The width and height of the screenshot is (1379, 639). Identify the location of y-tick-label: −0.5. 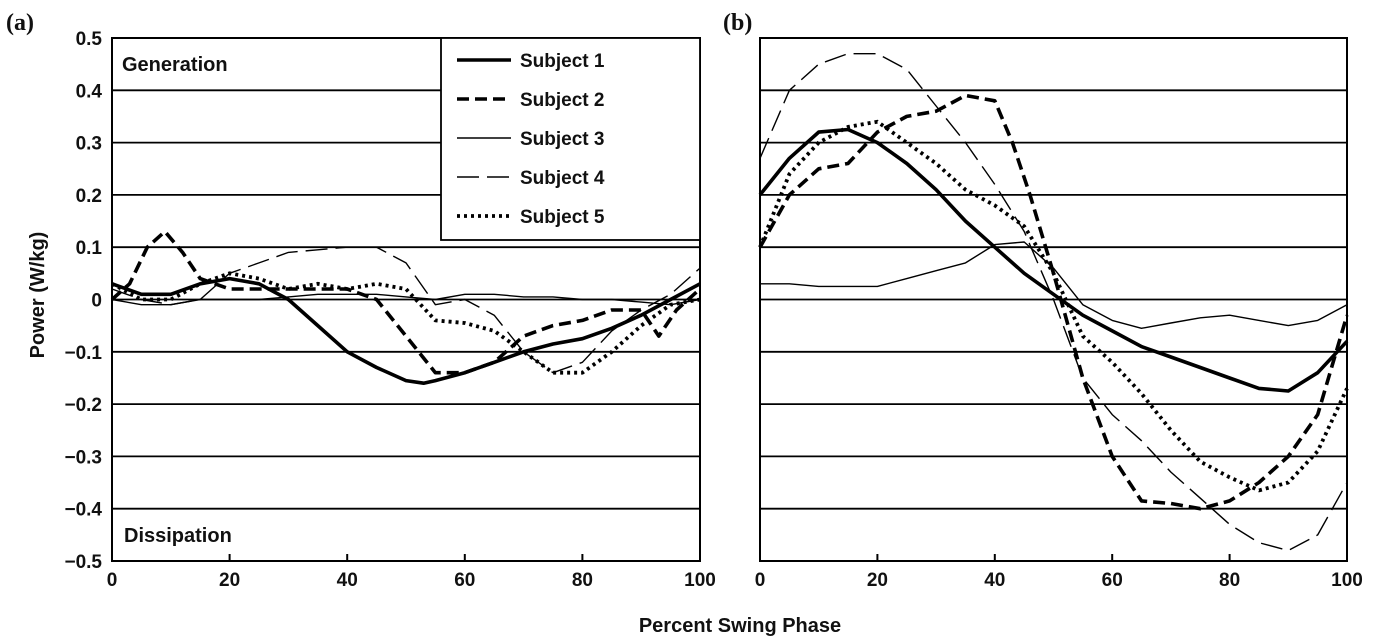
(83, 562).